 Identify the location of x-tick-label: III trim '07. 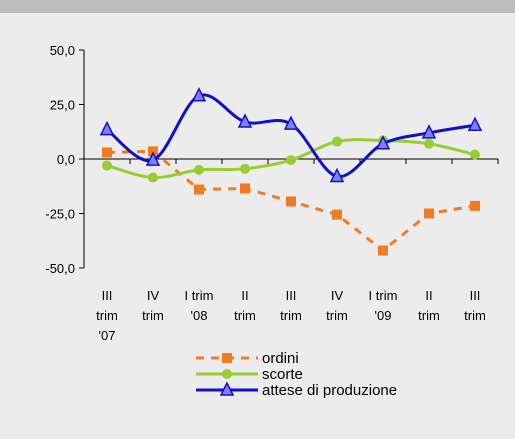
(107, 315).